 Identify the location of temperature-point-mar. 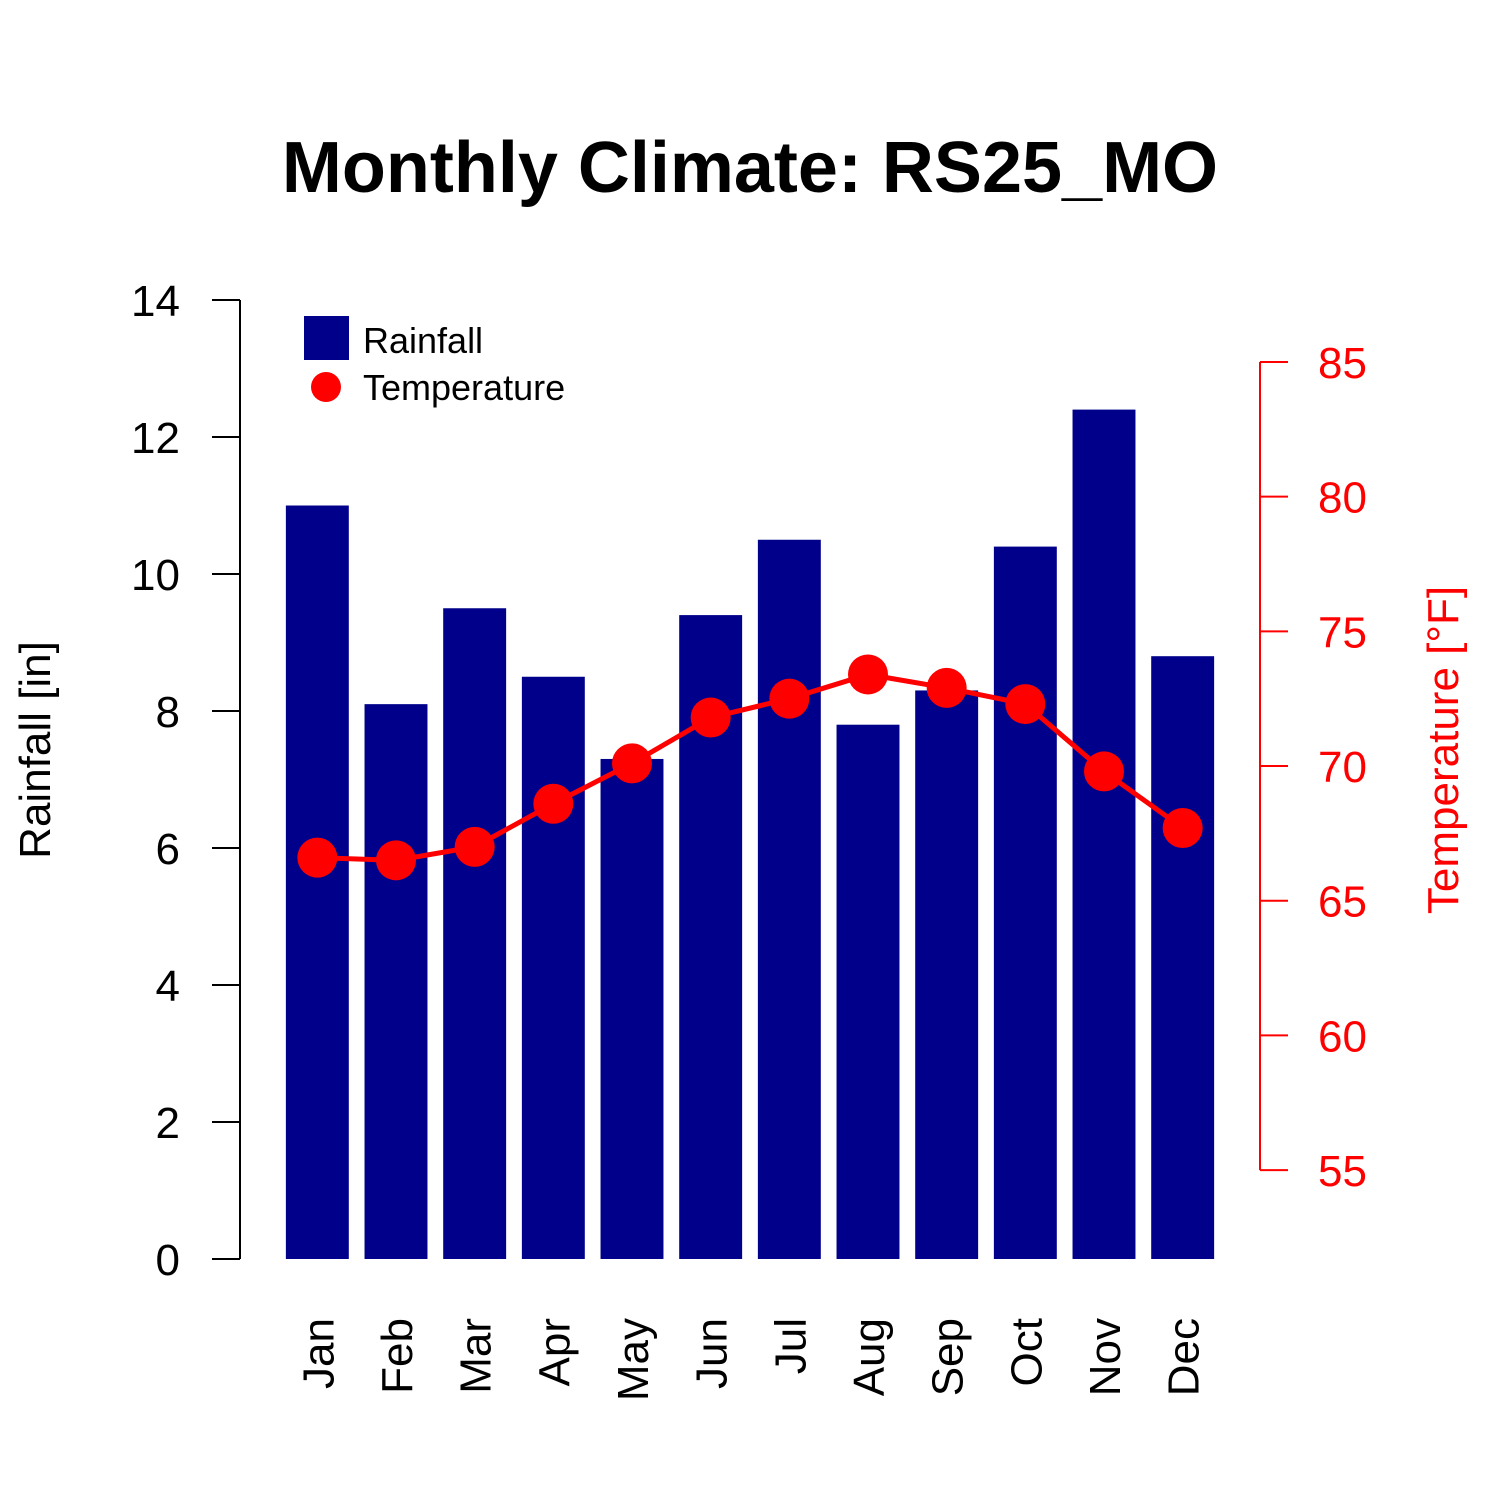
(474, 846).